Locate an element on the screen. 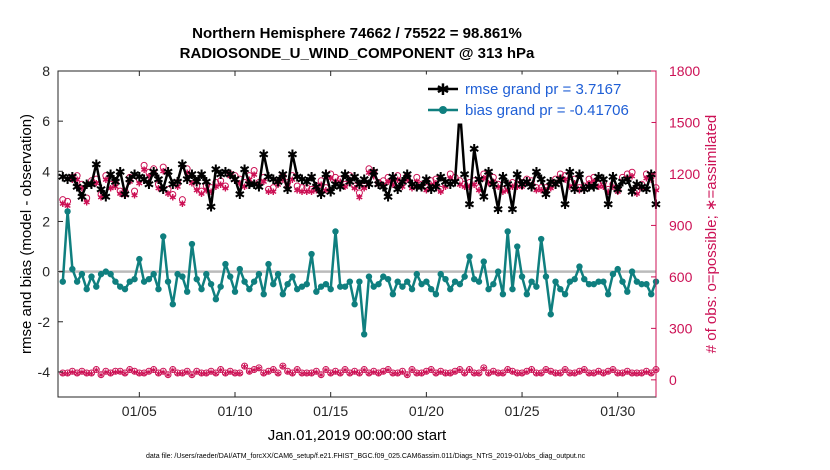 The width and height of the screenshot is (830, 470). y-right-tick-label: 1800 is located at coordinates (684, 71).